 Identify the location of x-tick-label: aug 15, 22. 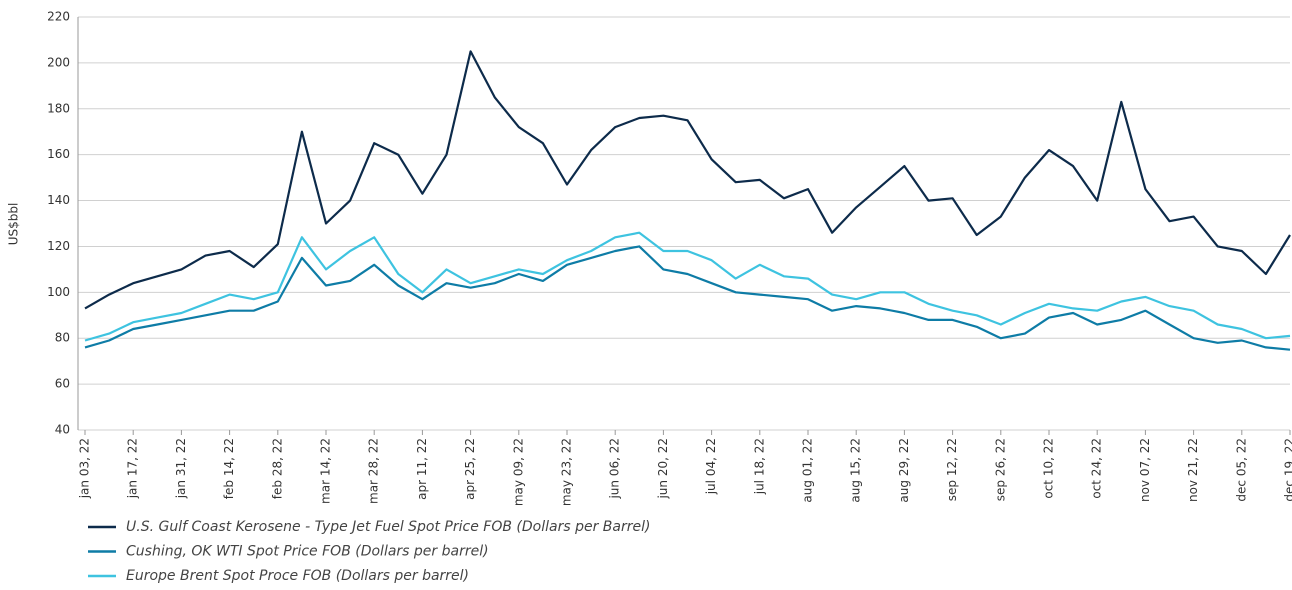
(856, 470).